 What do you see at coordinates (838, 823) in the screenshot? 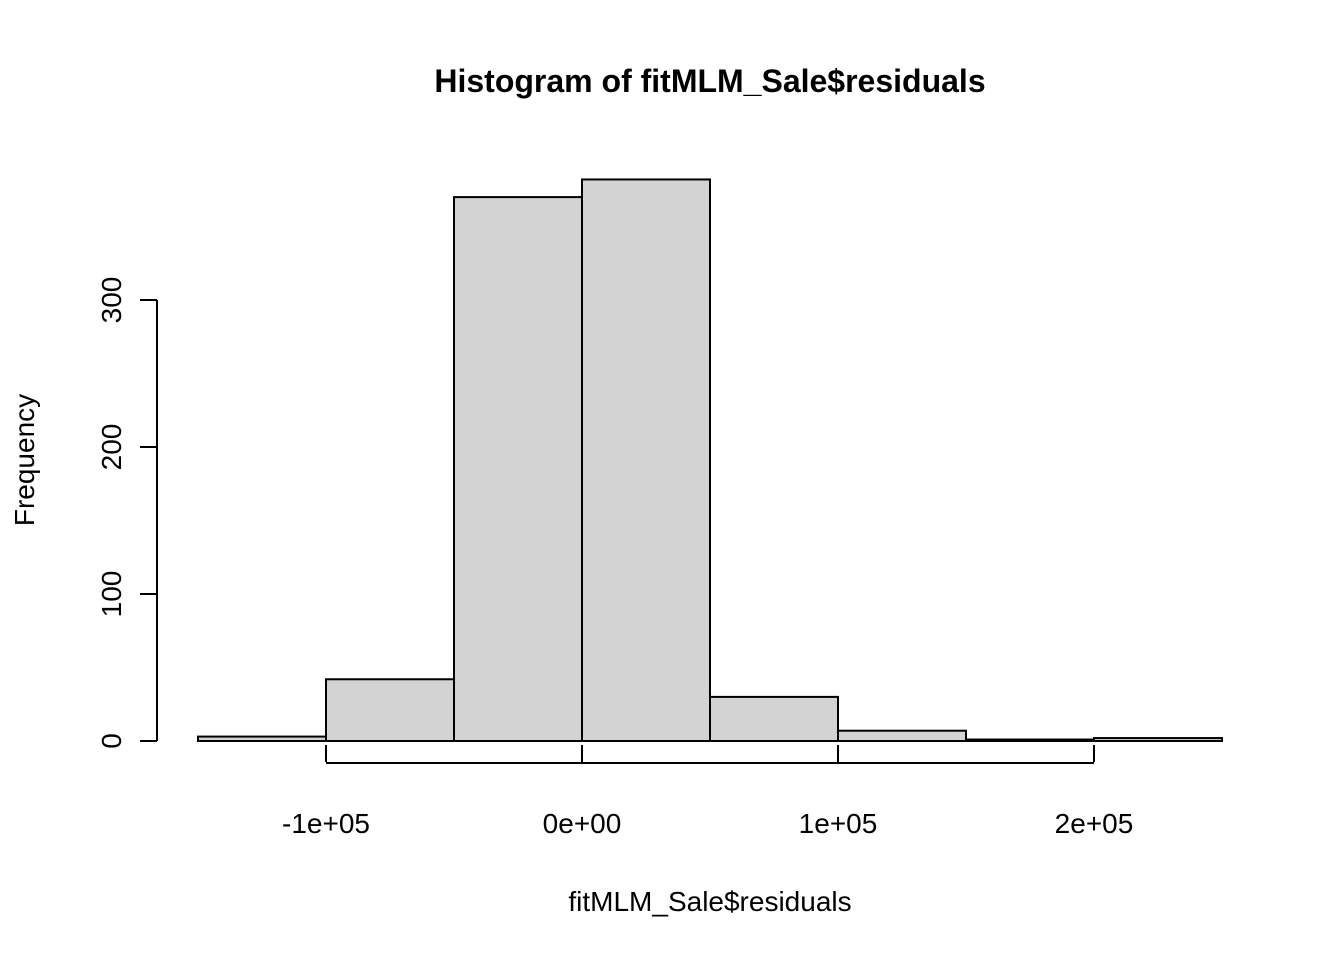
I see `x-tick-label: 1e+05` at bounding box center [838, 823].